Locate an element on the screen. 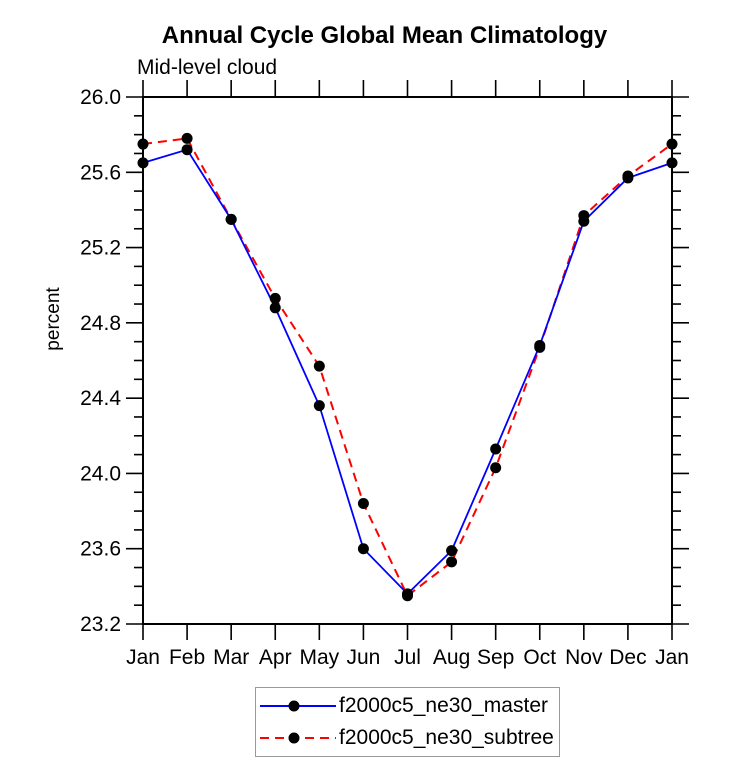 This screenshot has height=762, width=733. y-tick-label: 24.8 is located at coordinates (100, 323).